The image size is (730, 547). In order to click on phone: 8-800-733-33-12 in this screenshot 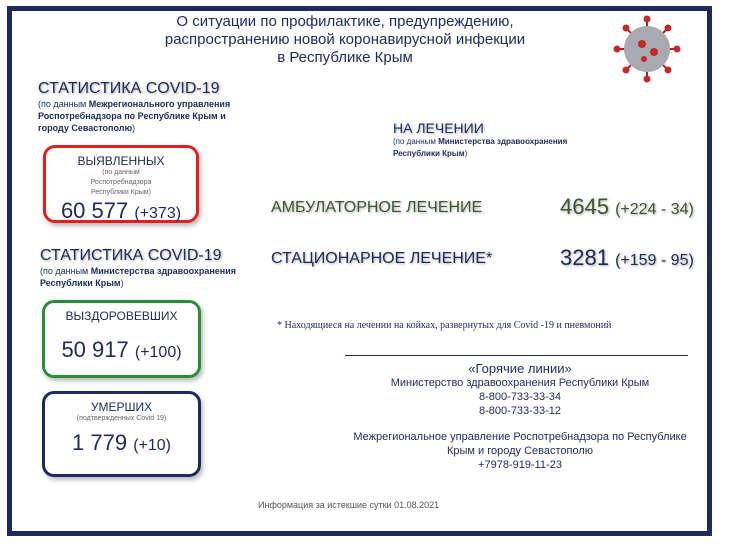, I will do `click(520, 411)`.